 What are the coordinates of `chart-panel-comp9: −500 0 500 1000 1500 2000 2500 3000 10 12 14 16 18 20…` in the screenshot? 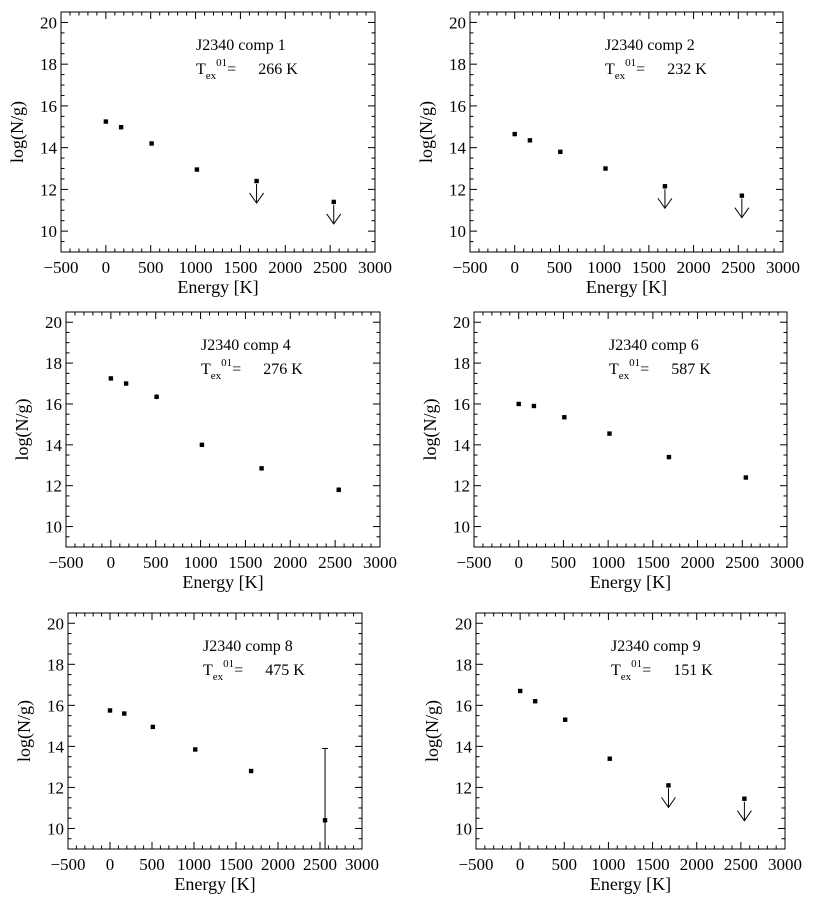 It's located at (612, 753).